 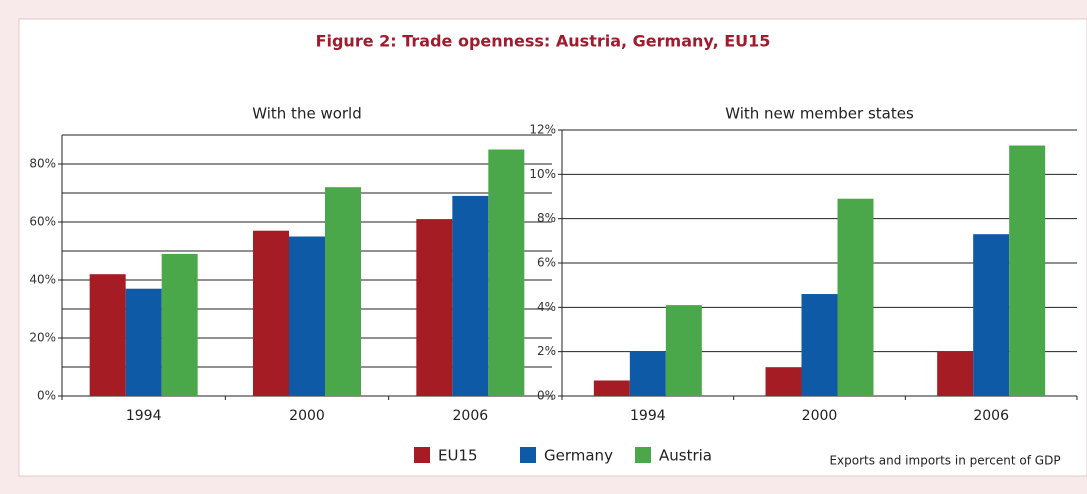 I want to click on y-tick-label: 10%, so click(x=542, y=174).